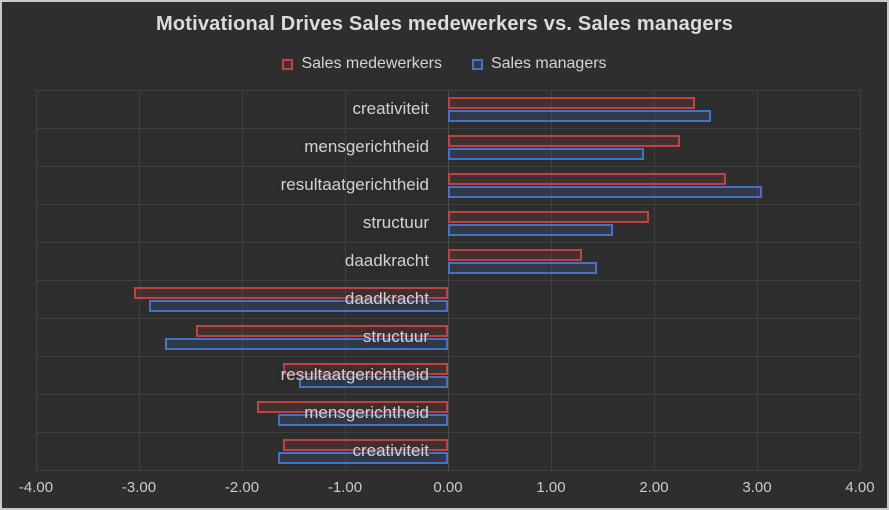 This screenshot has height=510, width=889. Describe the element at coordinates (564, 141) in the screenshot. I see `bar-sales-medewerkers-mensgerichtheid-row2` at that location.